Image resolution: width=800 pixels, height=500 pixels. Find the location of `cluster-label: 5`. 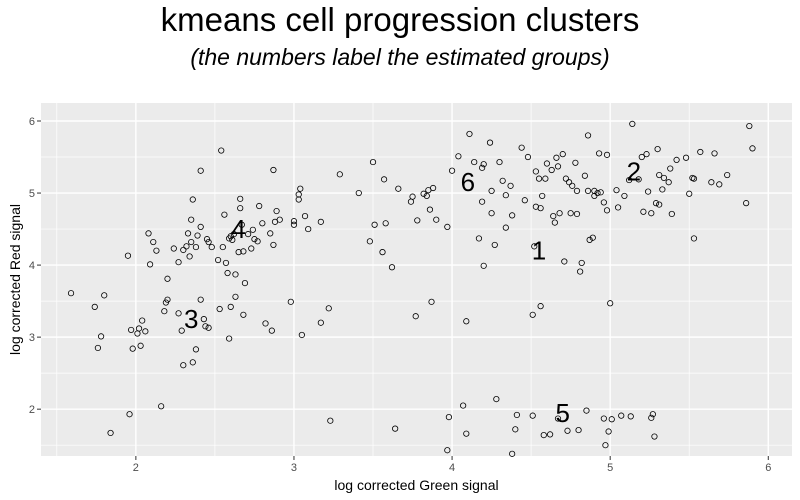

cluster-label: 5 is located at coordinates (563, 413).